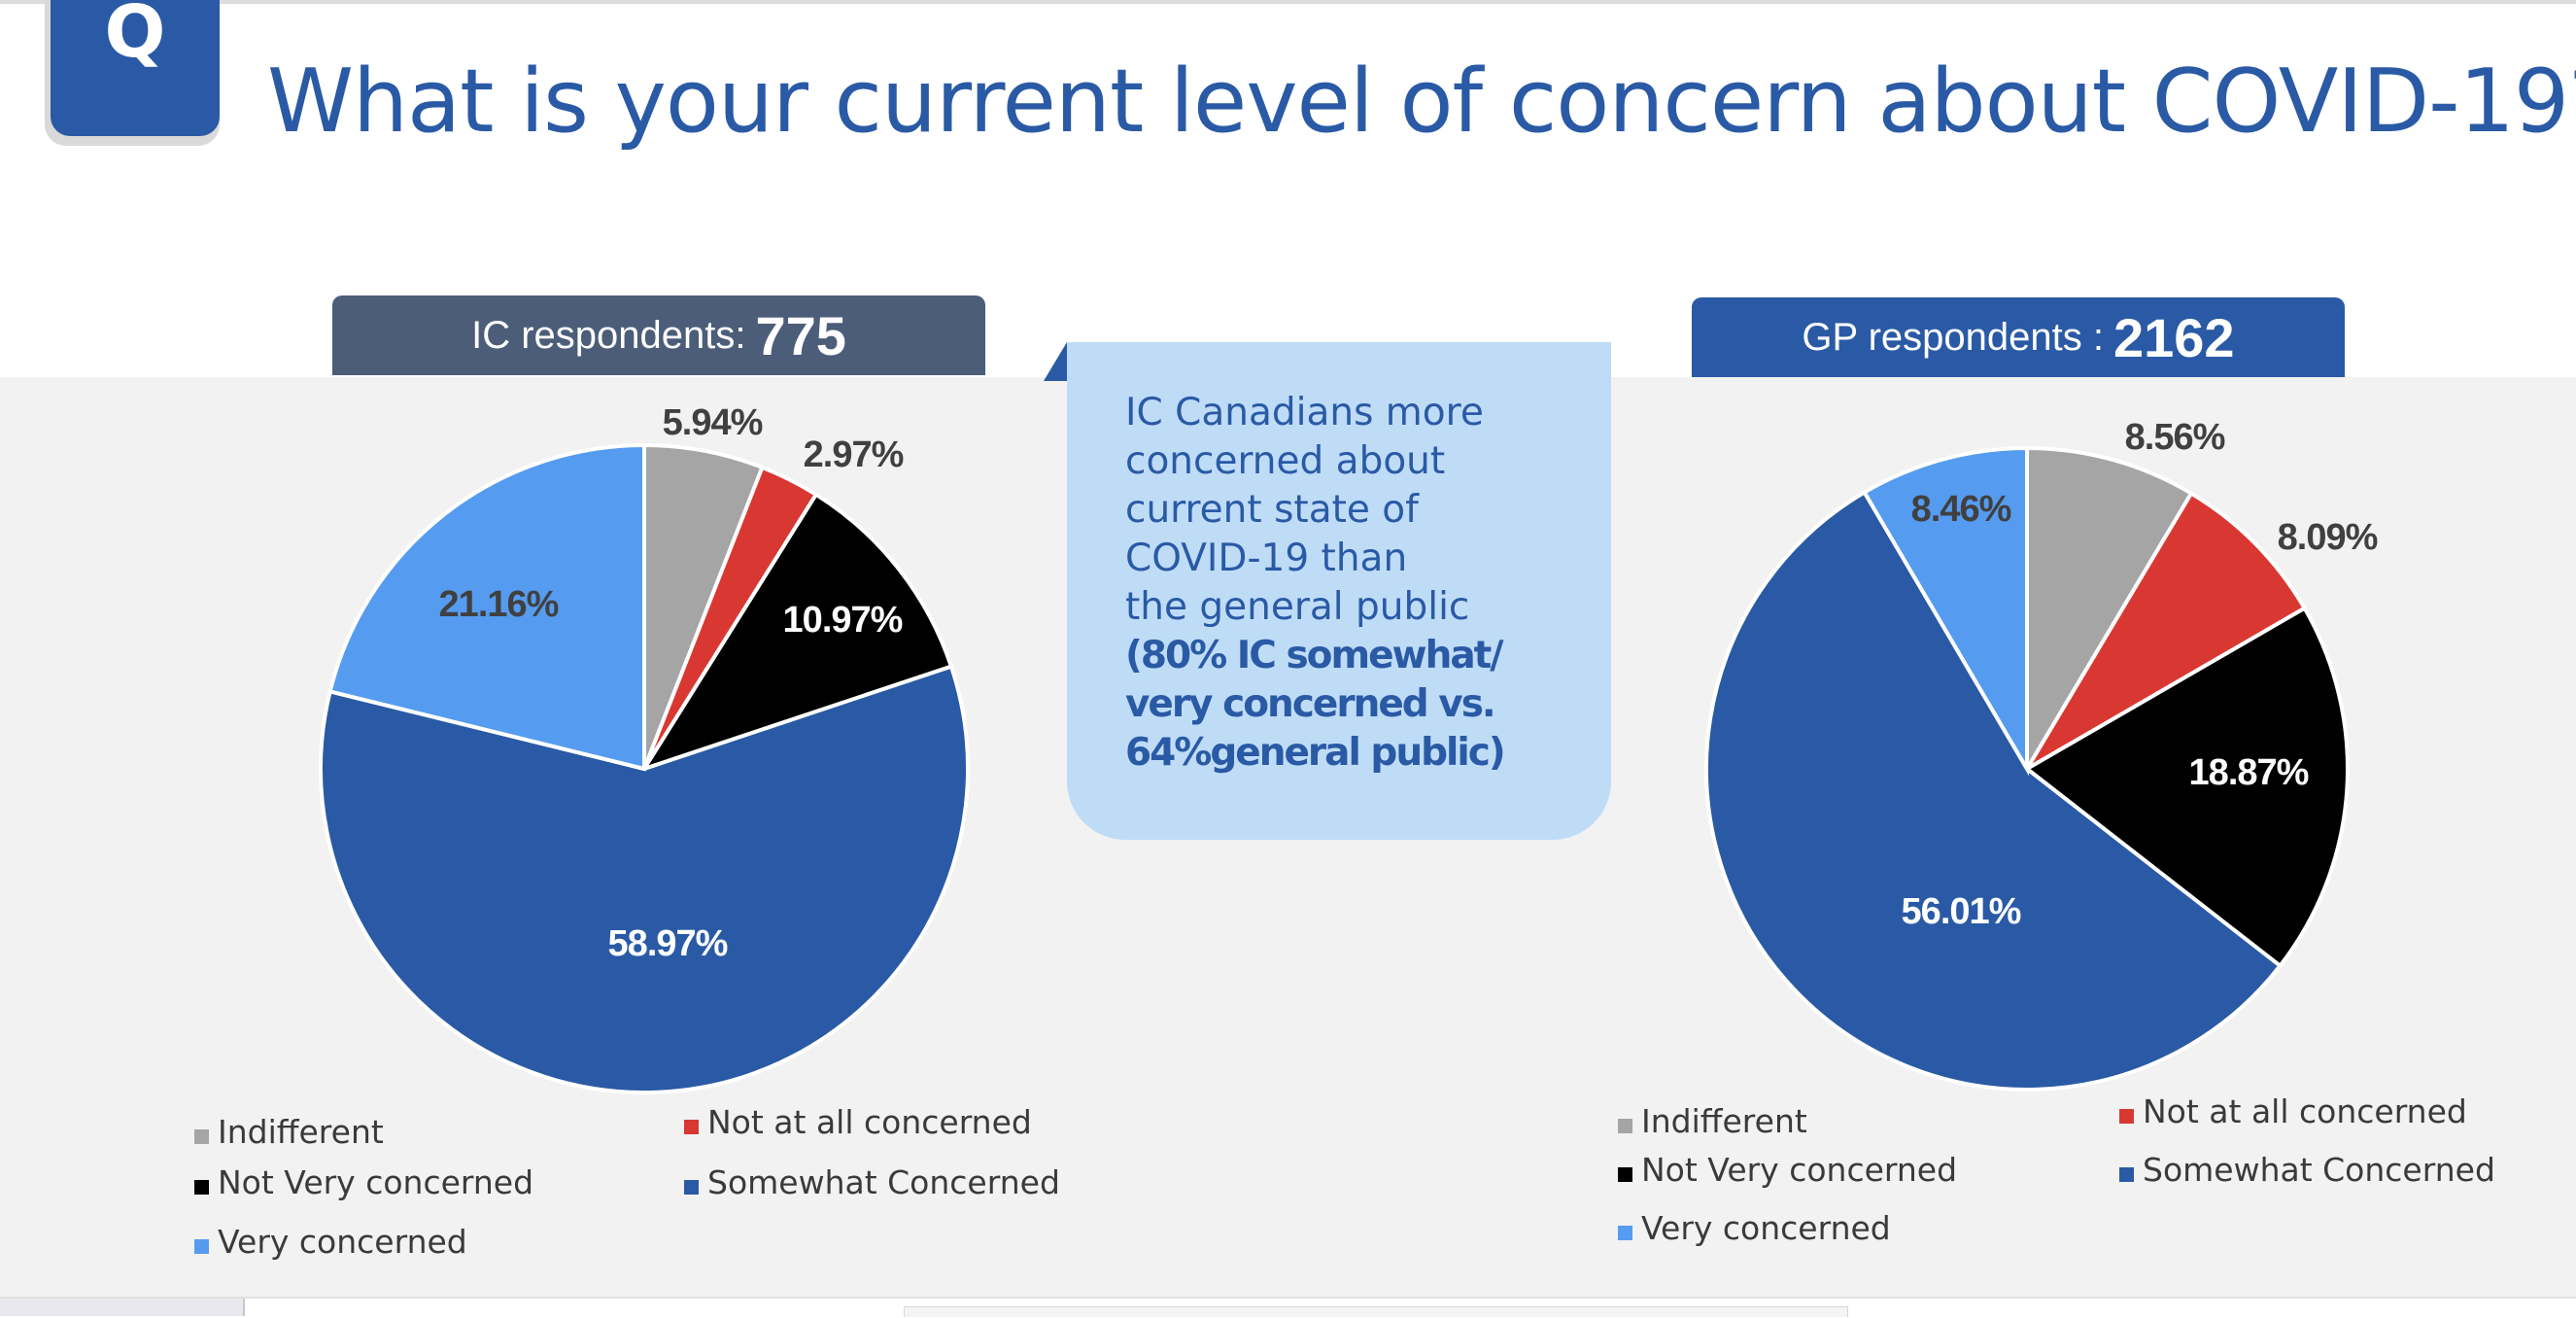 The image size is (2576, 1318). Describe the element at coordinates (1625, 1233) in the screenshot. I see `gp-legend-swatch-very-concerned` at that location.